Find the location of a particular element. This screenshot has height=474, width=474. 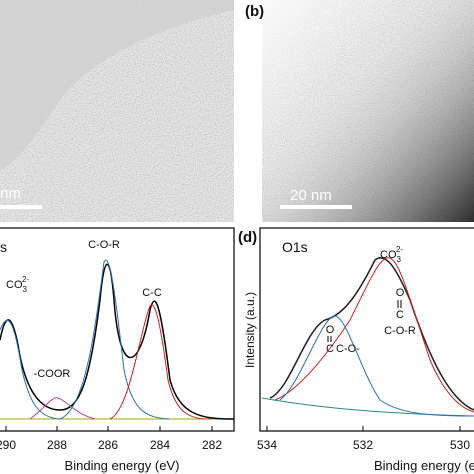

x-tick-label: 290 is located at coordinates (8, 445).